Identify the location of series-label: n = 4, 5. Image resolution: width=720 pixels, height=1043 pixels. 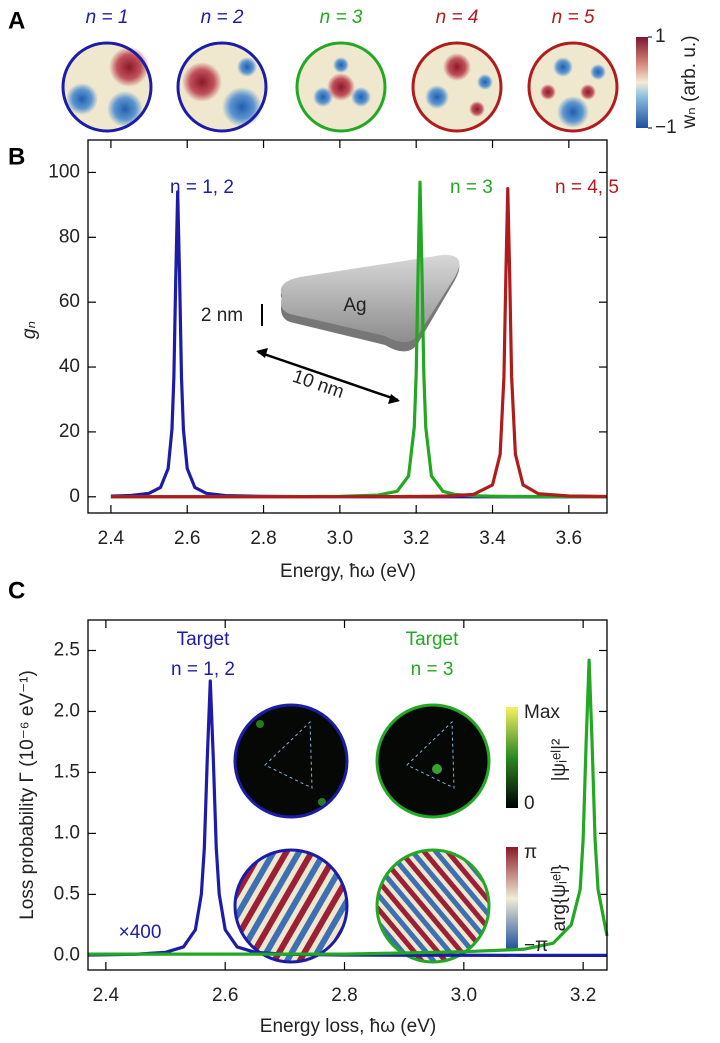
(587, 187).